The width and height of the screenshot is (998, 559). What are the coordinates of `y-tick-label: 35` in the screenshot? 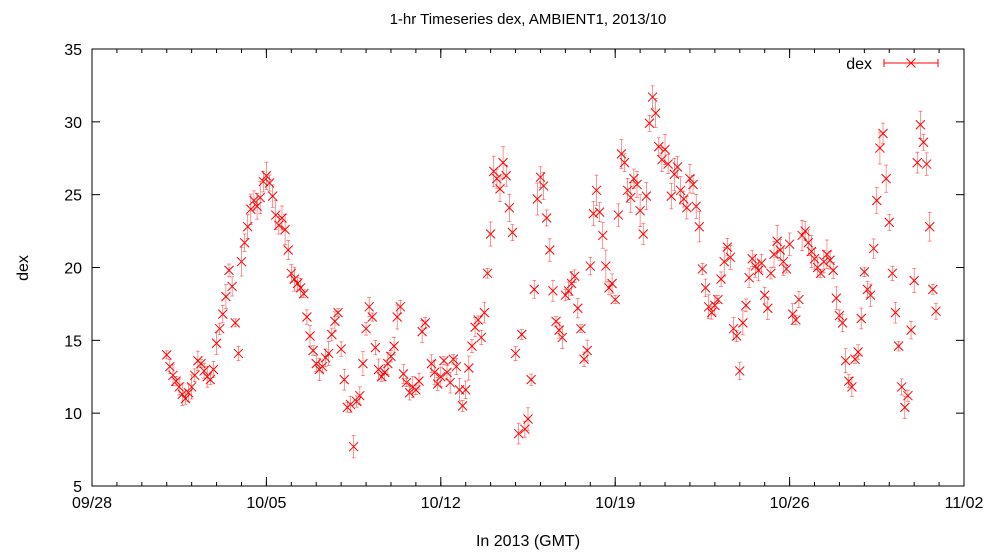 It's located at (73, 50).